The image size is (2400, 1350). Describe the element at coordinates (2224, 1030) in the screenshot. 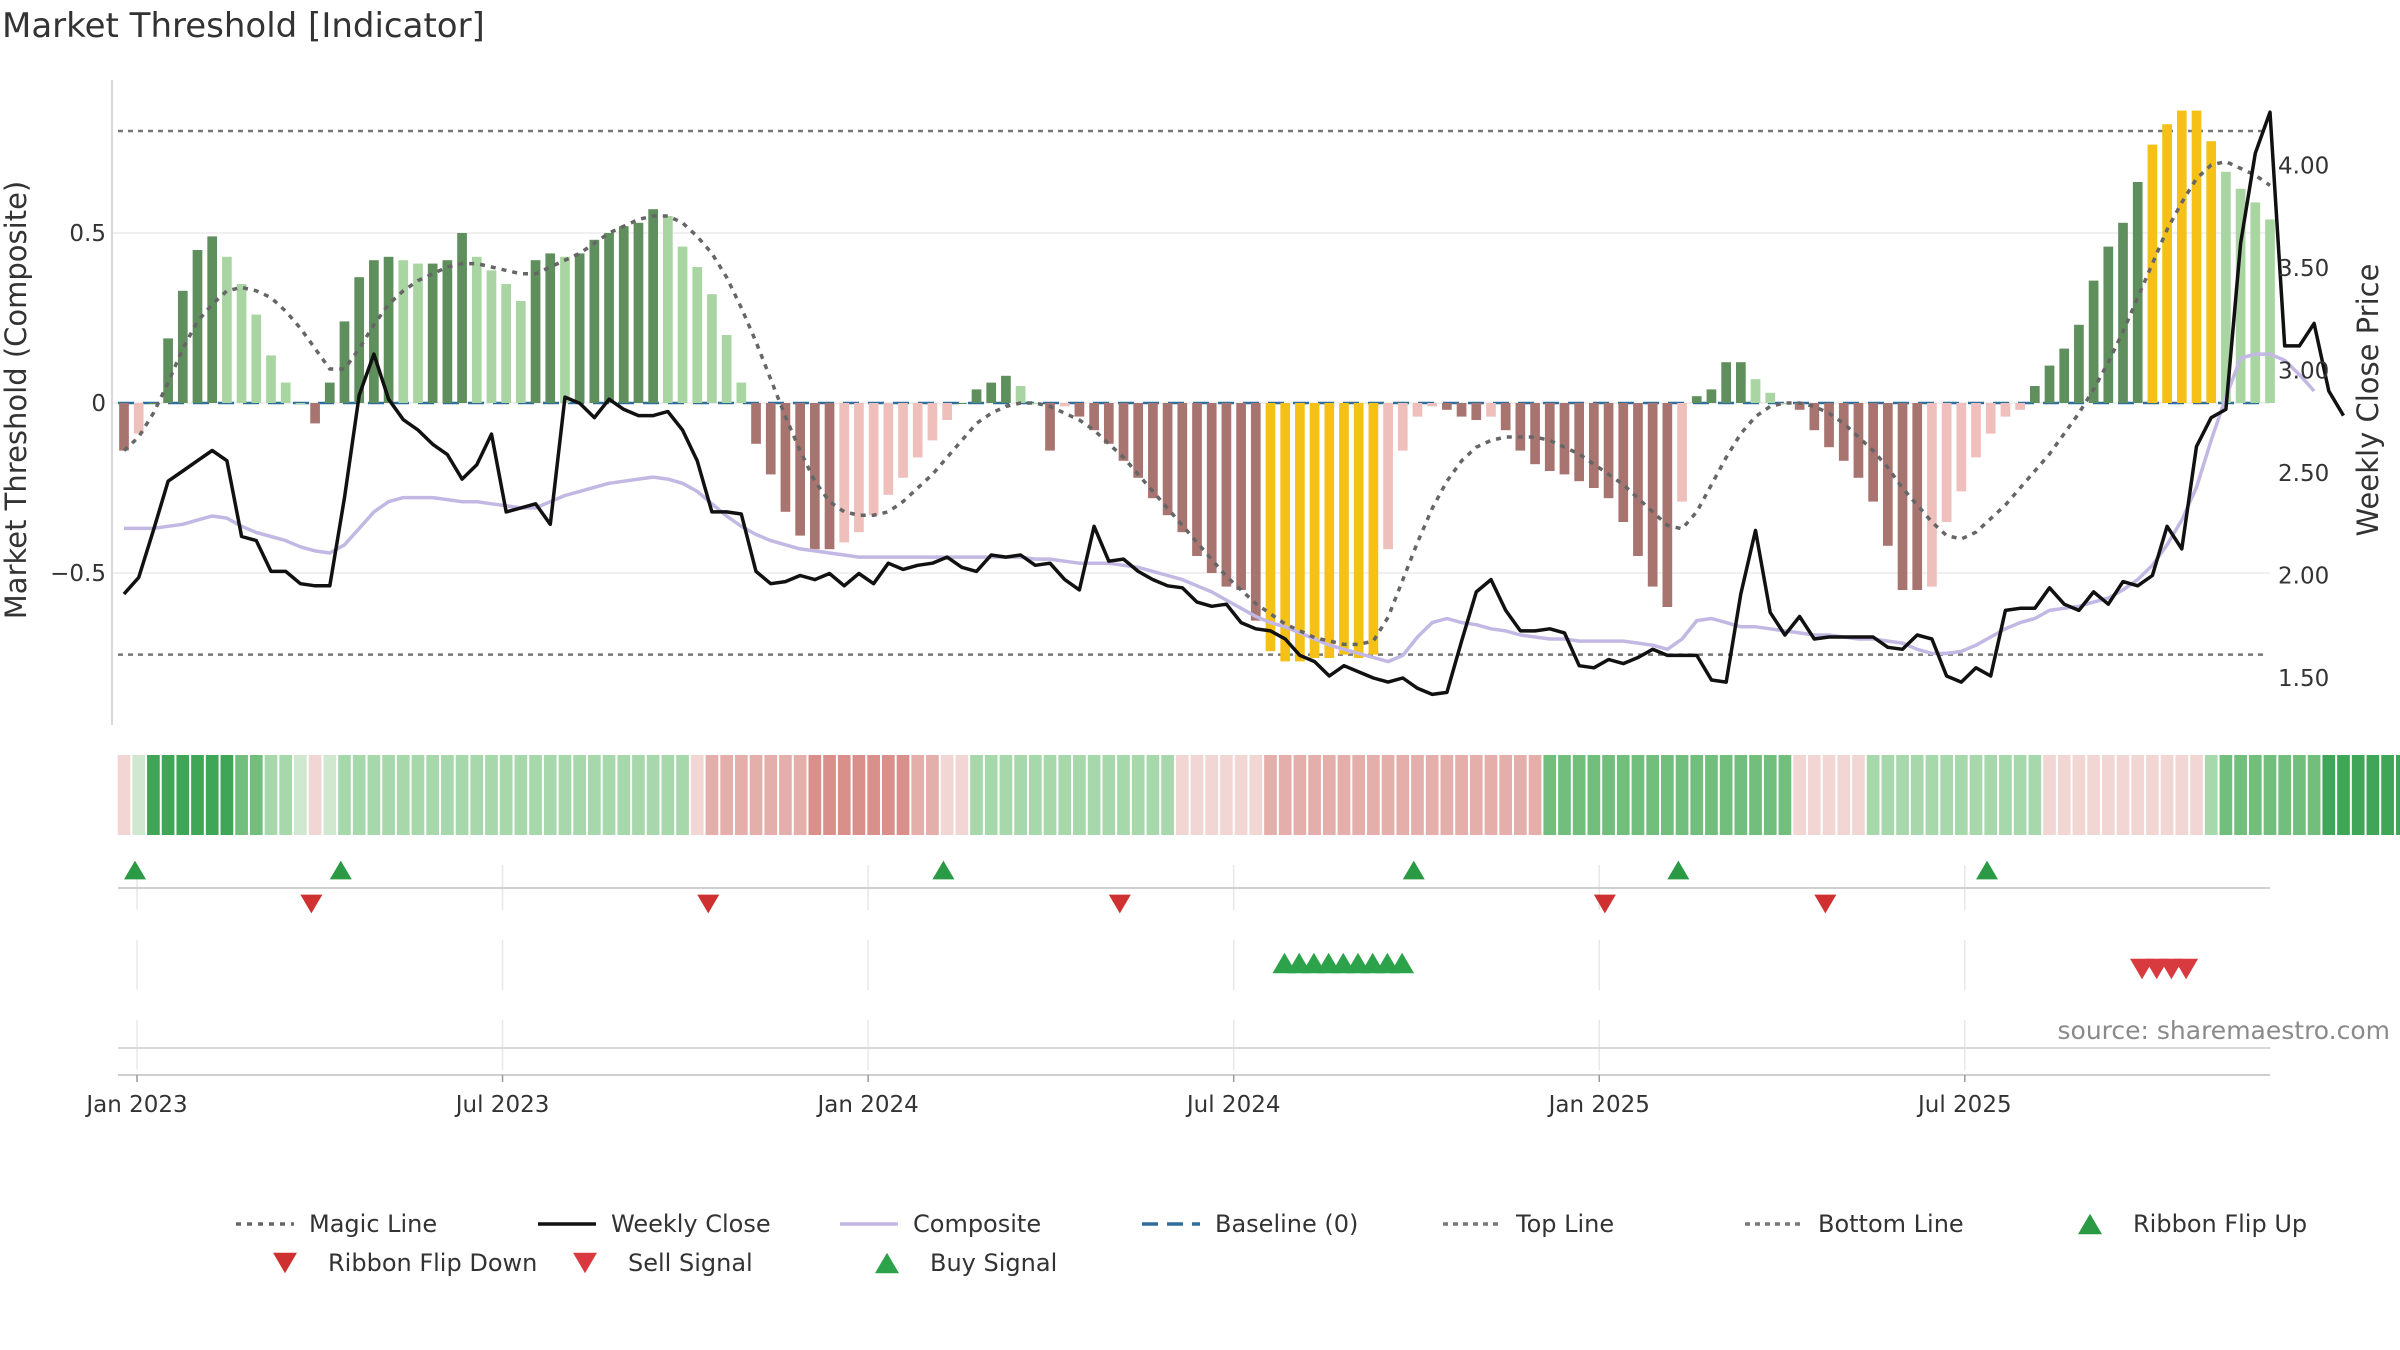

I see `source-note: source: sharemaestro.com` at that location.